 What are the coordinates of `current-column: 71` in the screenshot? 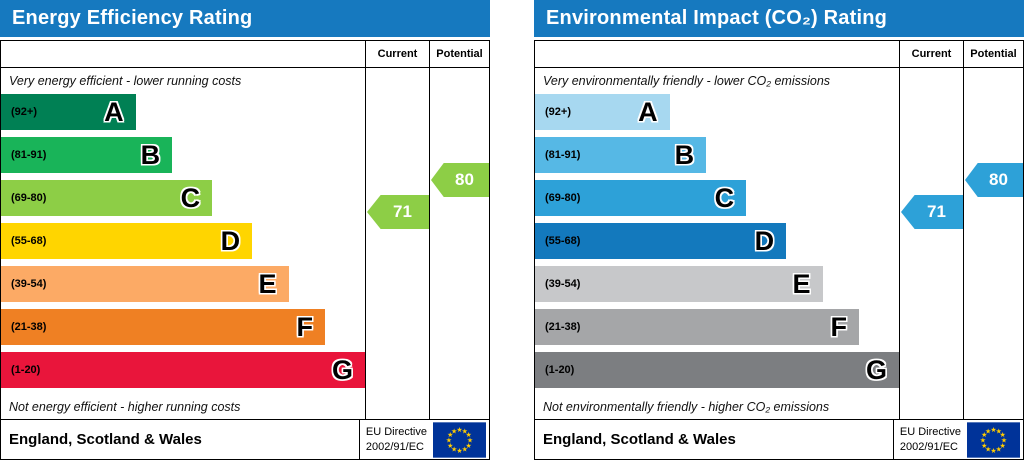 It's located at (397, 243).